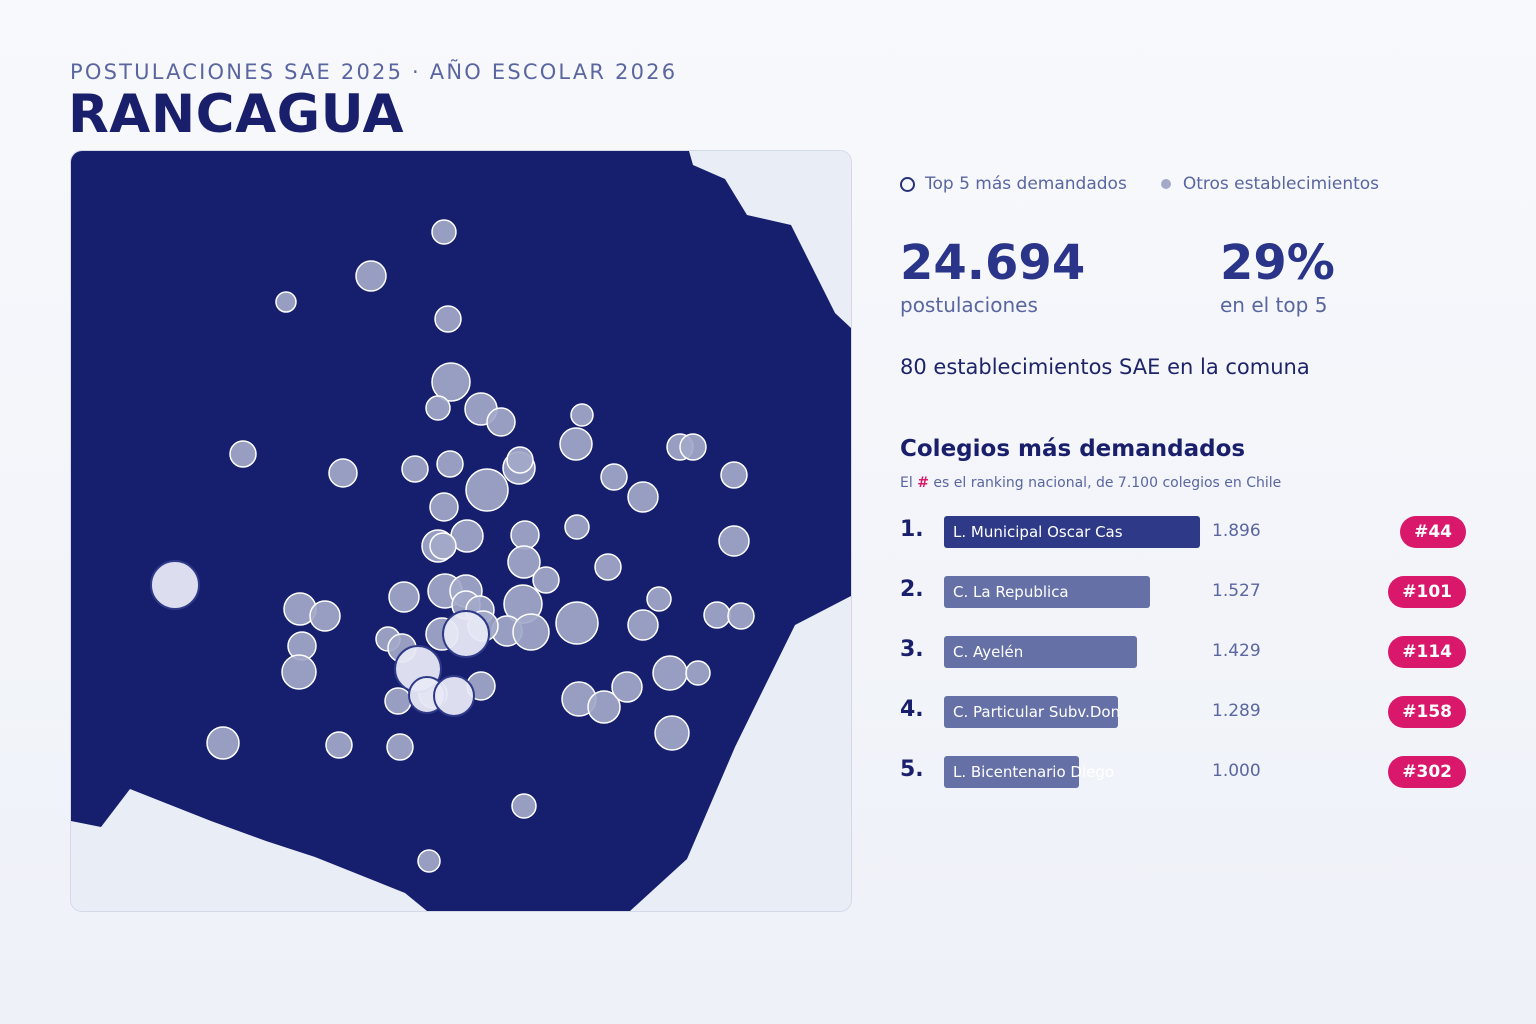  Describe the element at coordinates (1274, 305) in the screenshot. I see `top5-share-label: en el top 5` at that location.